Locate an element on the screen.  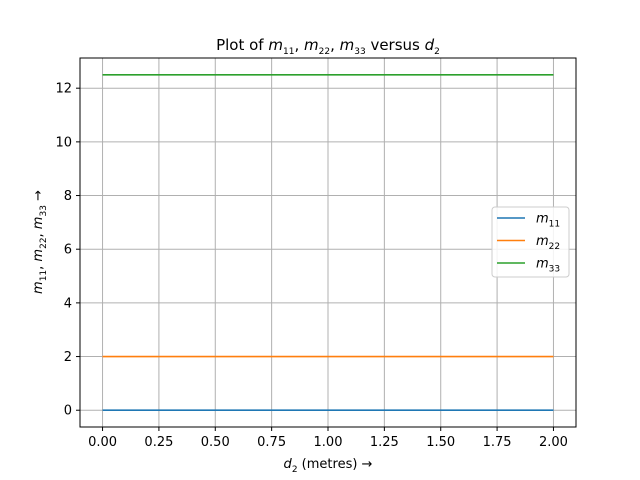
chart-title: Plot of m11, m22, m33 versus d2 is located at coordinates (328, 46).